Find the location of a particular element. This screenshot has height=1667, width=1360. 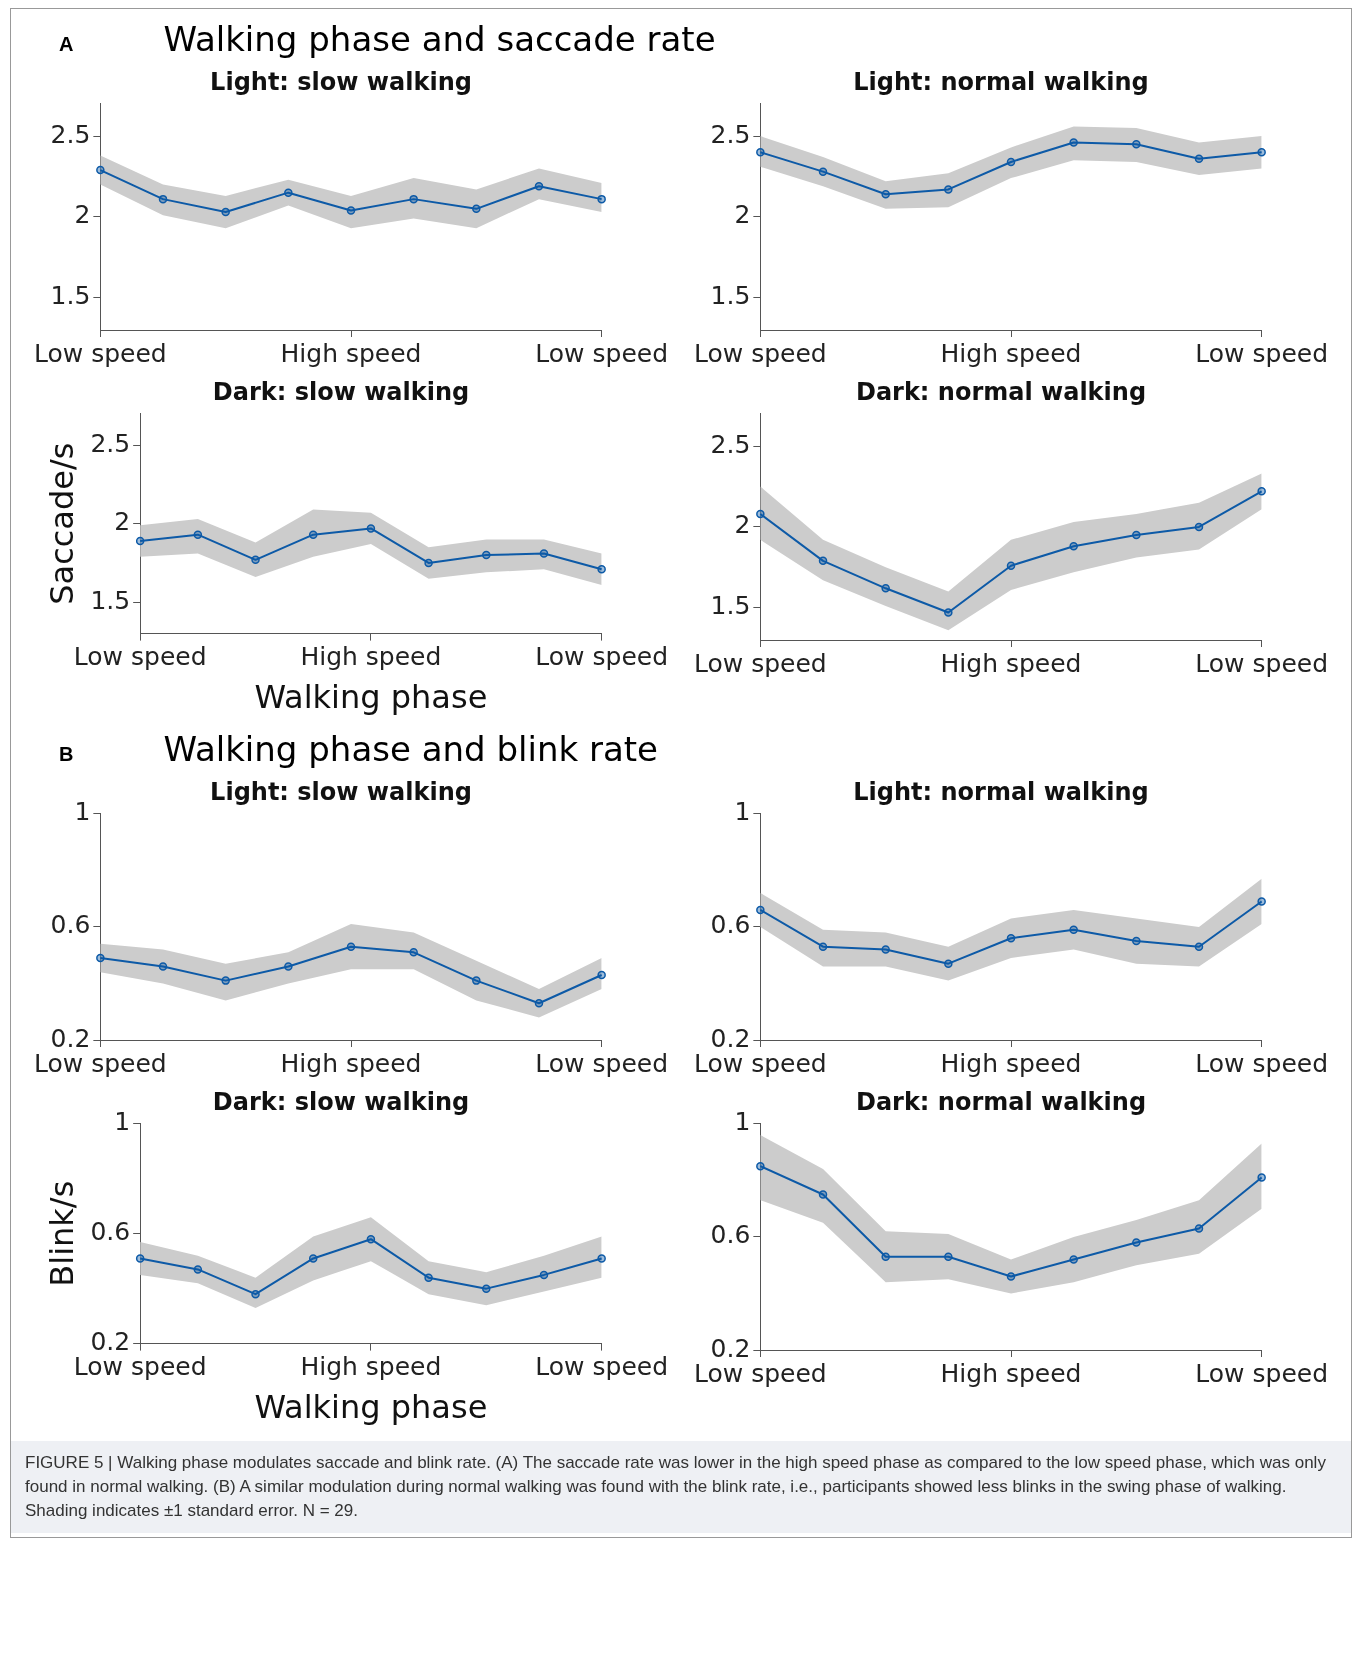

chart-title: Light: normal walking is located at coordinates (1001, 81).